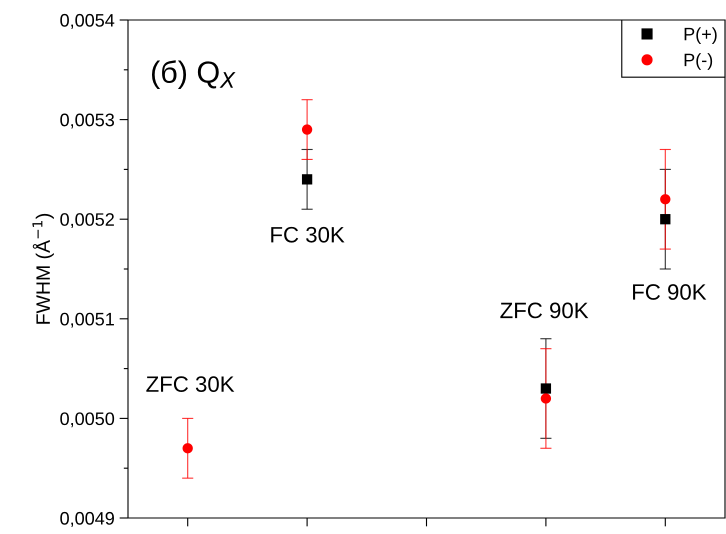 This screenshot has height=534, width=726. Describe the element at coordinates (698, 61) in the screenshot. I see `legend-label: P(-)` at that location.